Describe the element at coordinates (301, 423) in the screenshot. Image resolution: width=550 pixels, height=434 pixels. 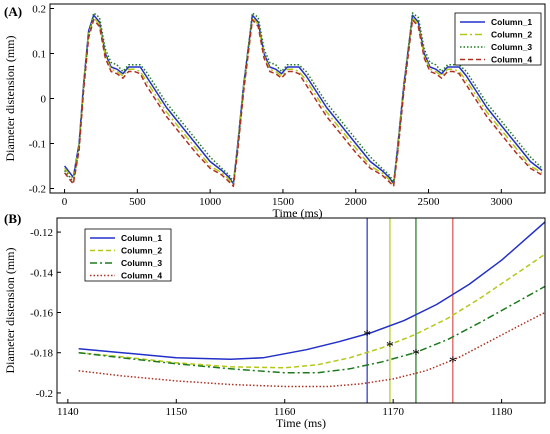
I see `panel-b-x-axis-label: Time (ms)` at that location.